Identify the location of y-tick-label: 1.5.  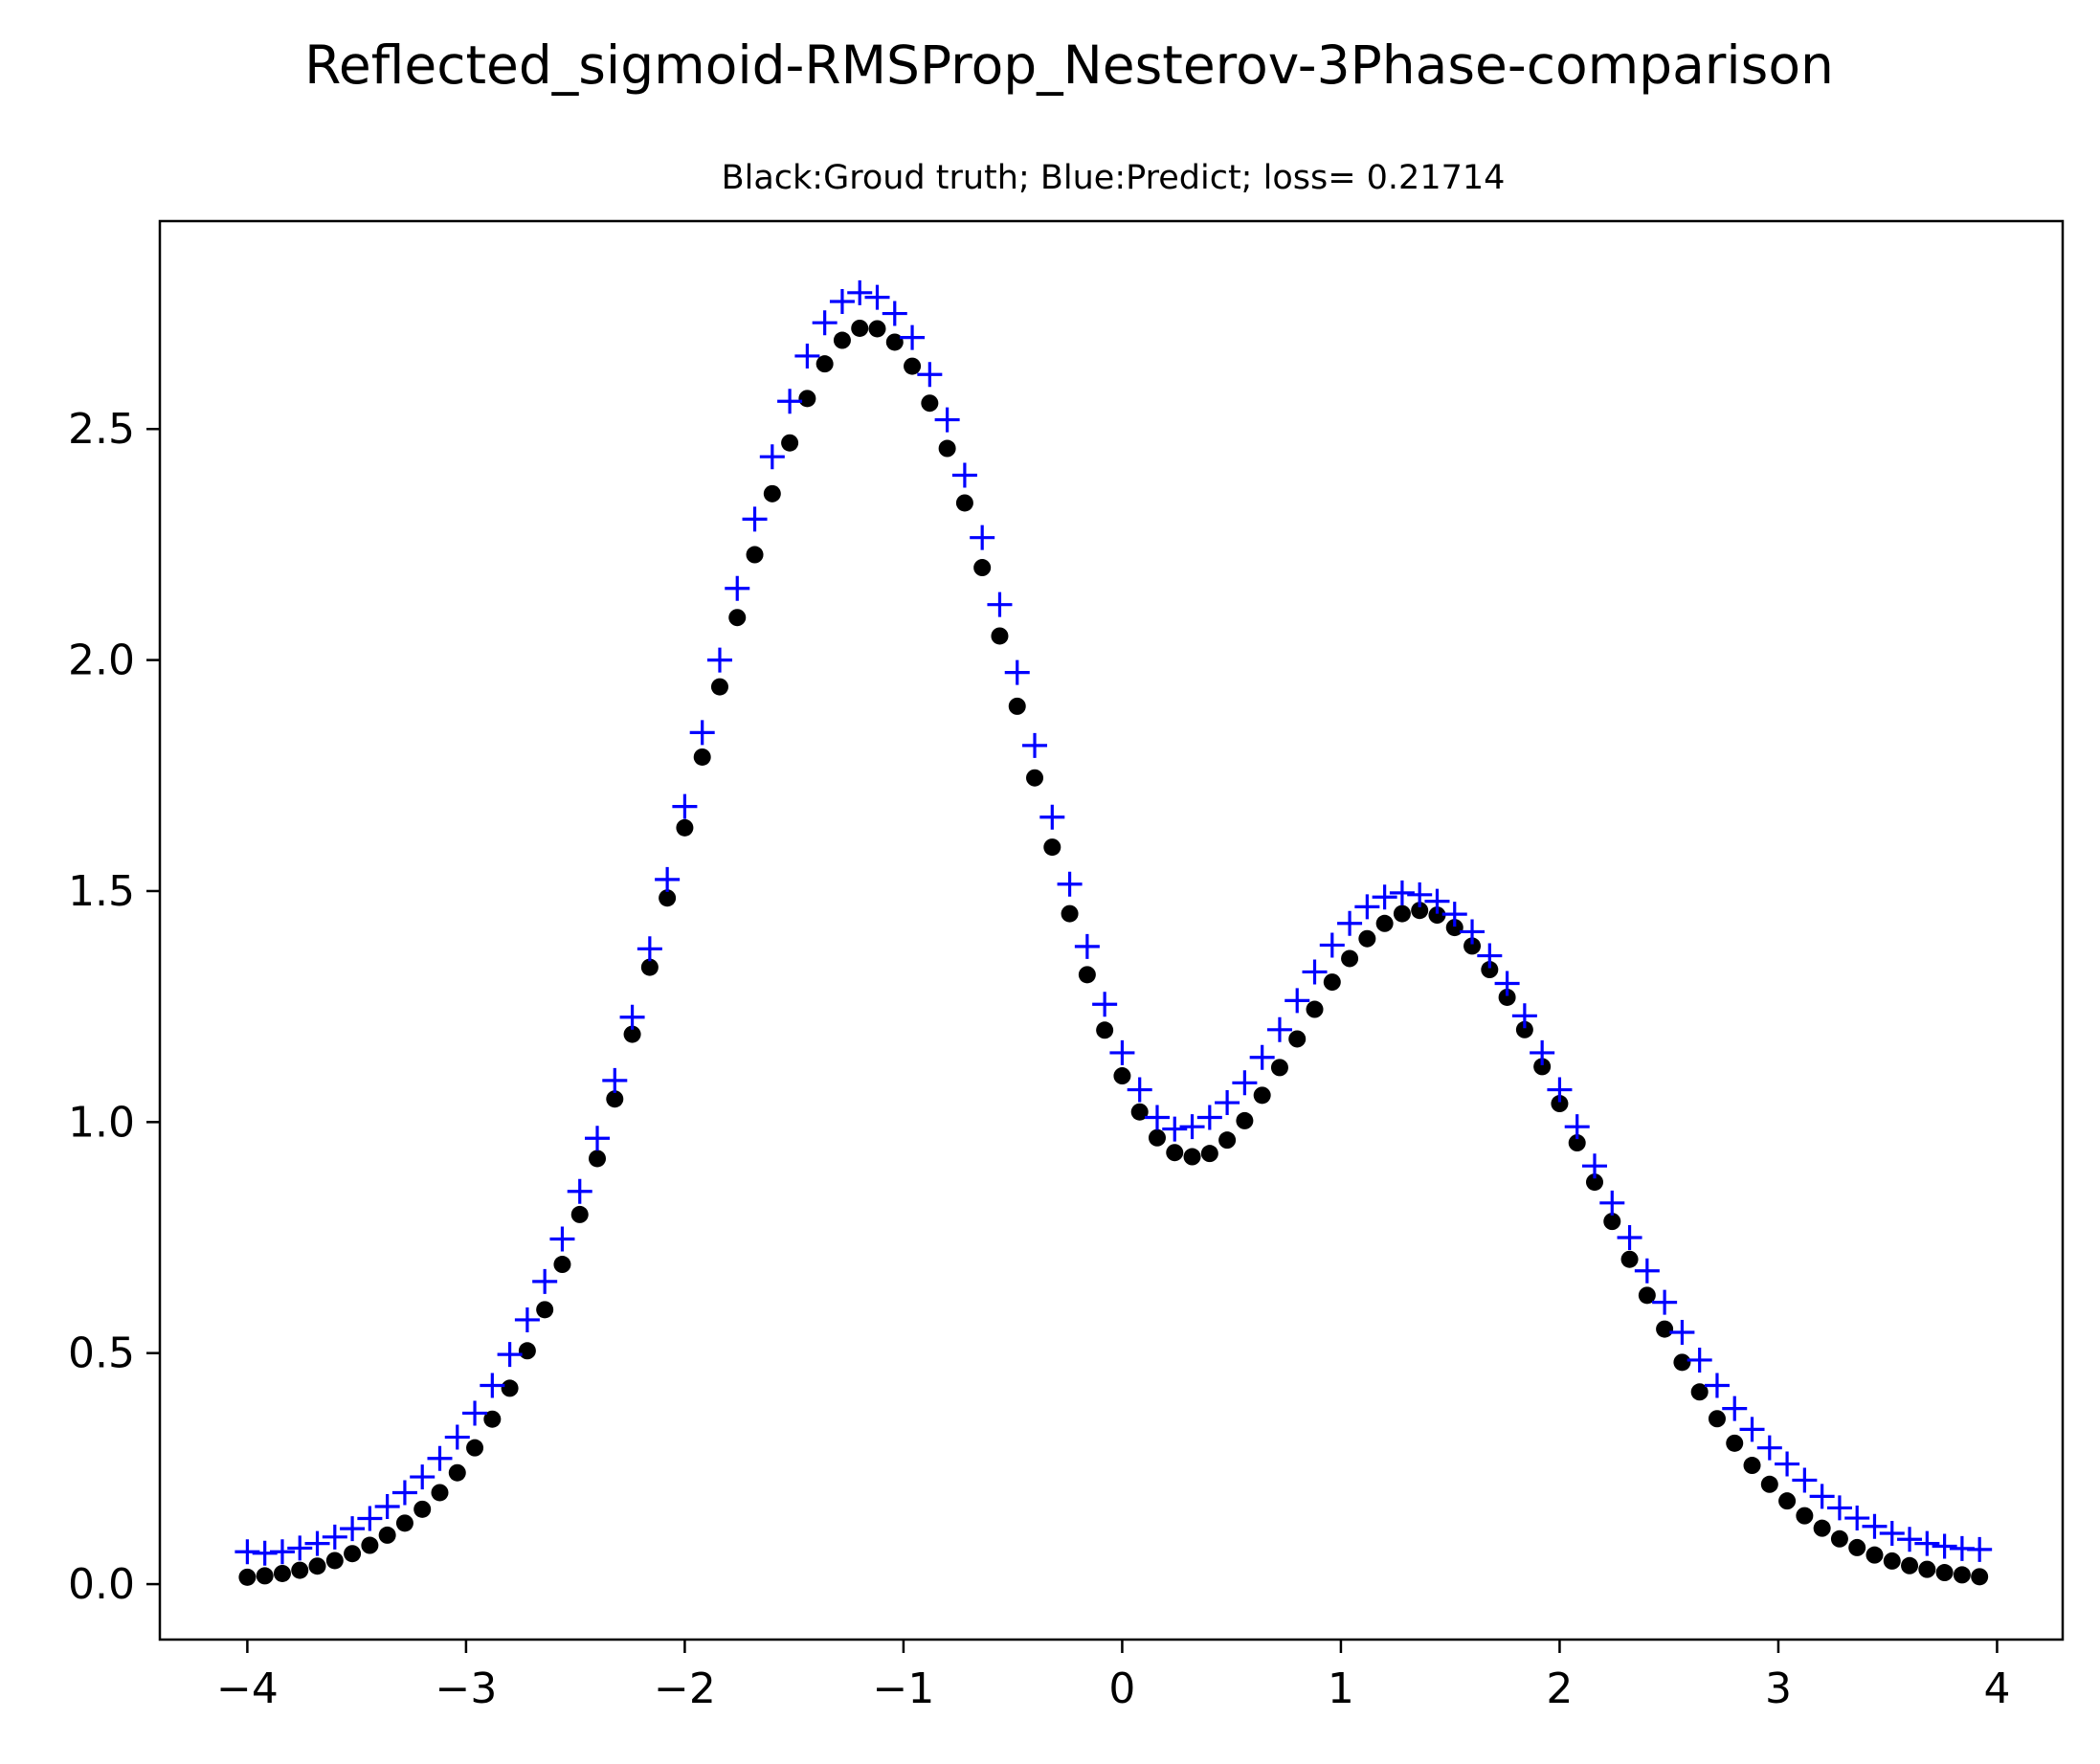
(101, 891).